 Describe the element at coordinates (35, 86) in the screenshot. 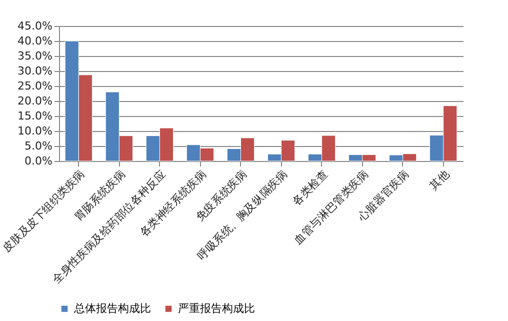

I see `y-tick-label: 25.0%` at that location.